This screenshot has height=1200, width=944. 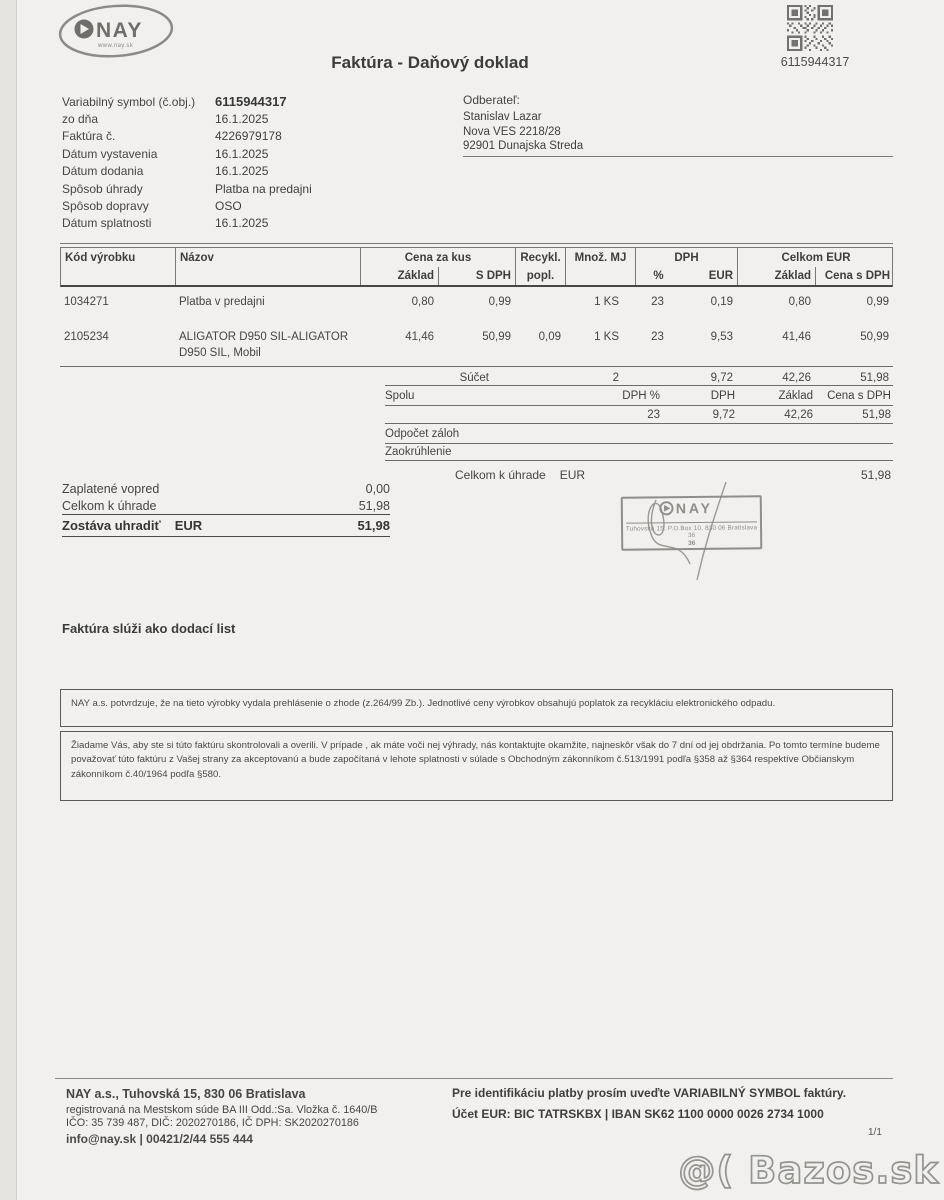 I want to click on subcol-recycle-fee: popl., so click(x=541, y=276).